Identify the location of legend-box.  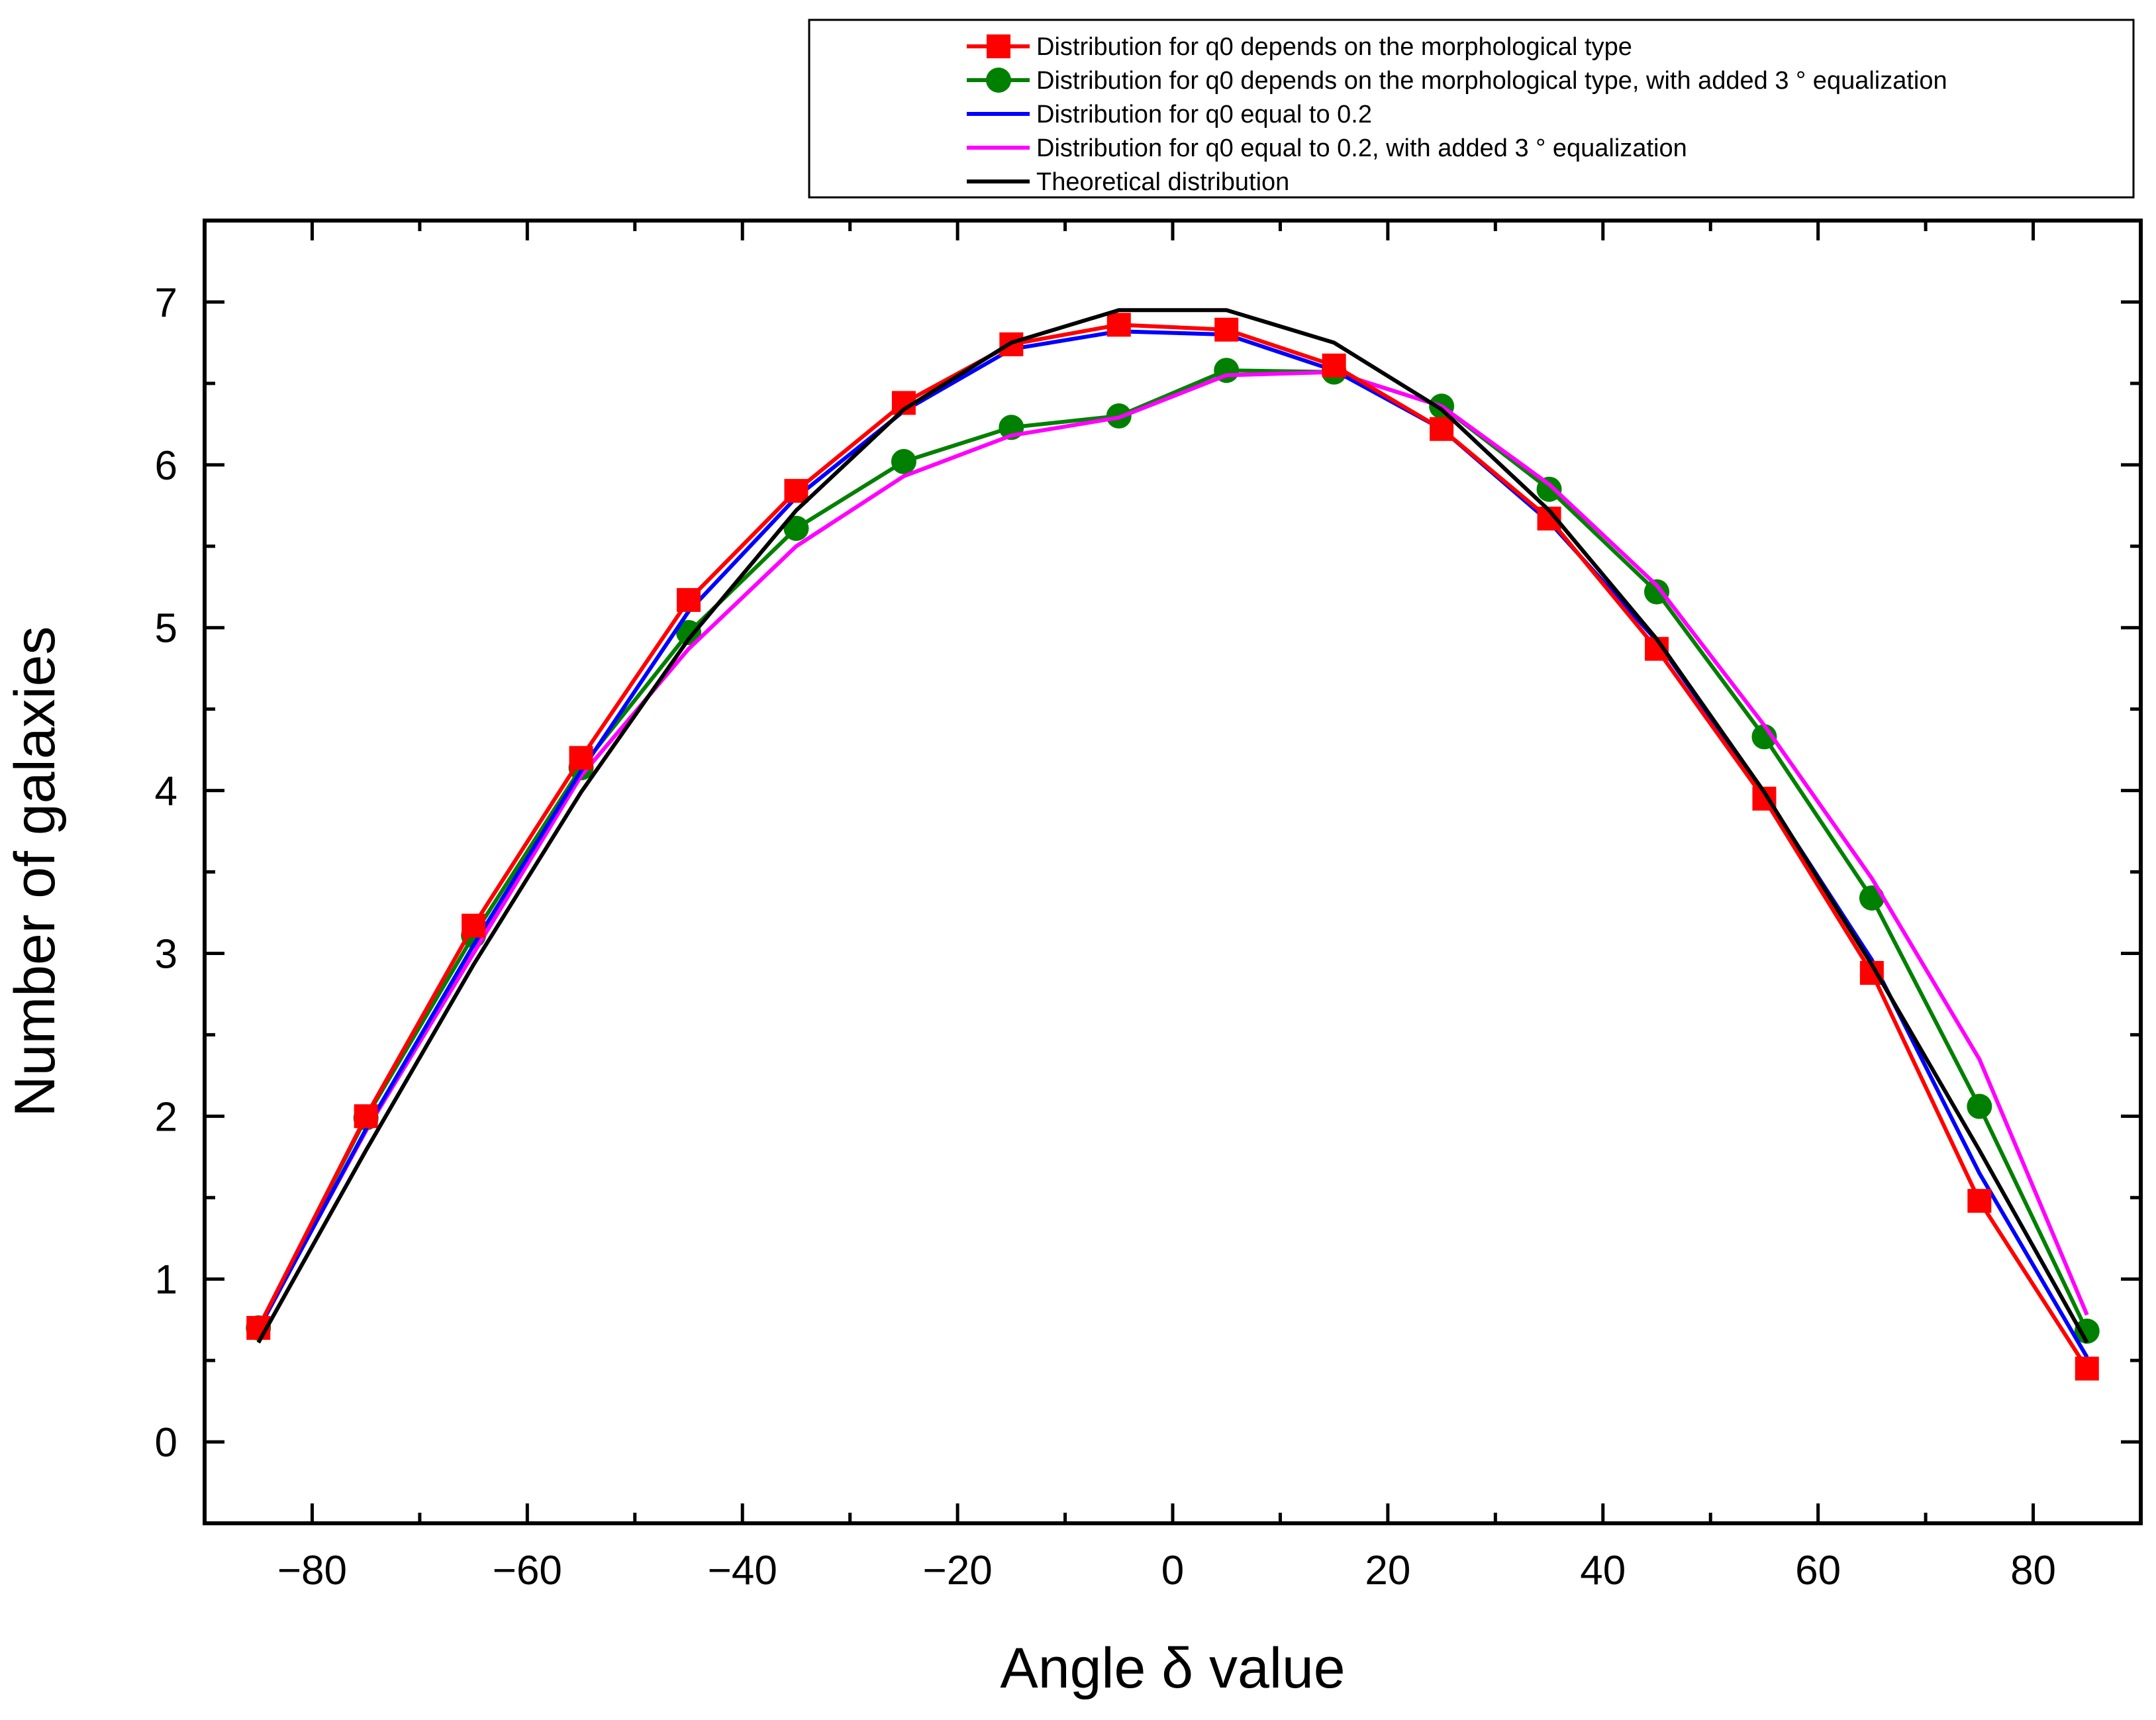
(1471, 109).